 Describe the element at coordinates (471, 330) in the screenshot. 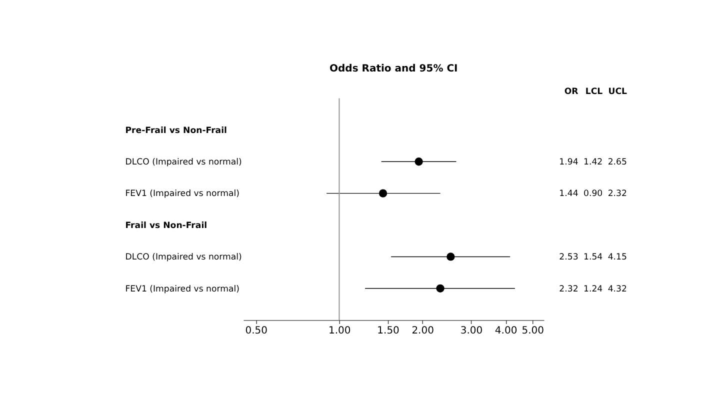

I see `x-tick-label: 3.00` at that location.